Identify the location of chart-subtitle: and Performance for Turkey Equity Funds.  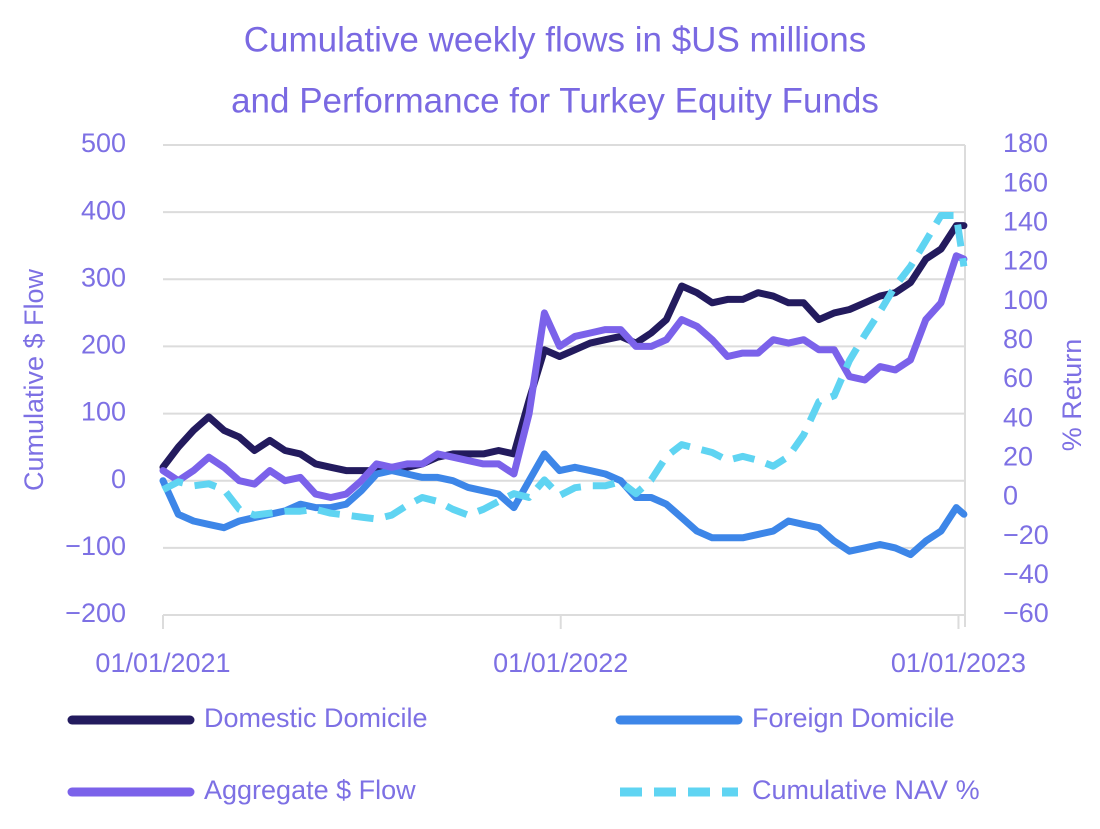
(555, 100).